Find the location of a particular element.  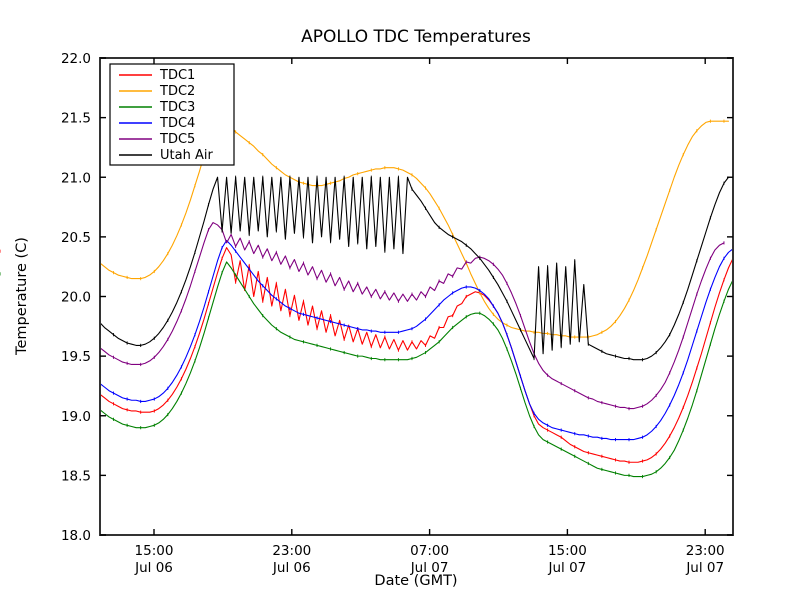

y-tick-label: 22.0 is located at coordinates (76, 59).